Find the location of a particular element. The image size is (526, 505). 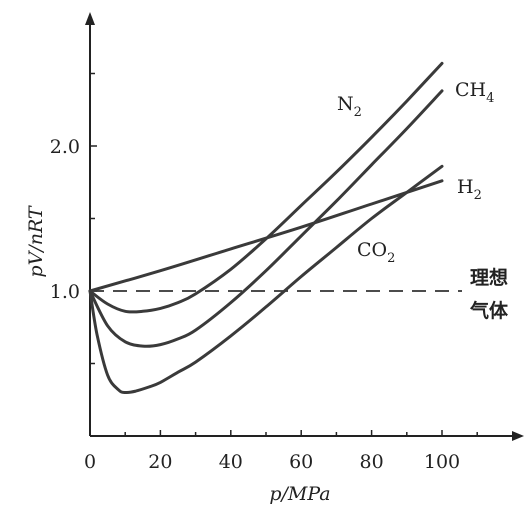

series-label-co2: CO2 is located at coordinates (376, 252).